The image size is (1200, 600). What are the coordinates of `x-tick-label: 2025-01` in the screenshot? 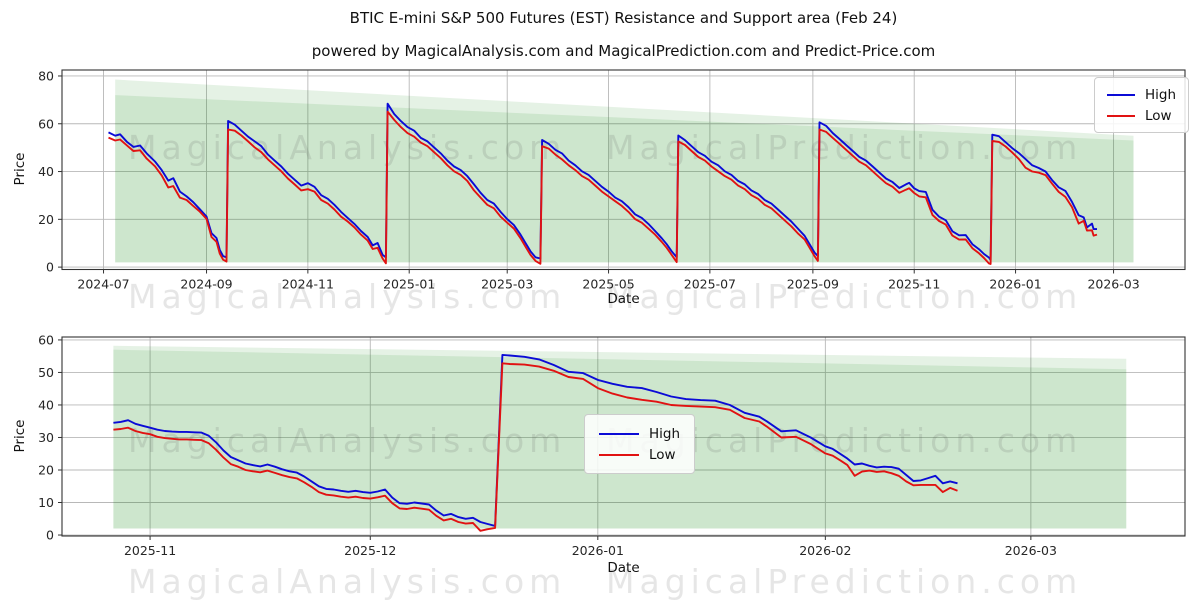 It's located at (409, 284).